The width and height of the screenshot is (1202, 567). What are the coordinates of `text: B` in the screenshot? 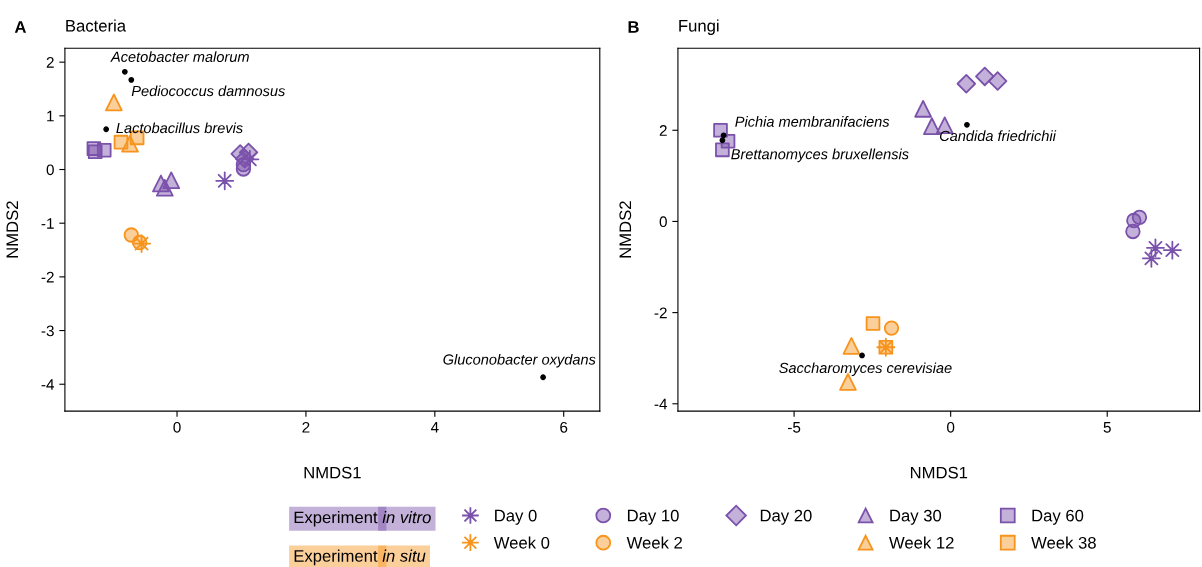 It's located at (633, 27).